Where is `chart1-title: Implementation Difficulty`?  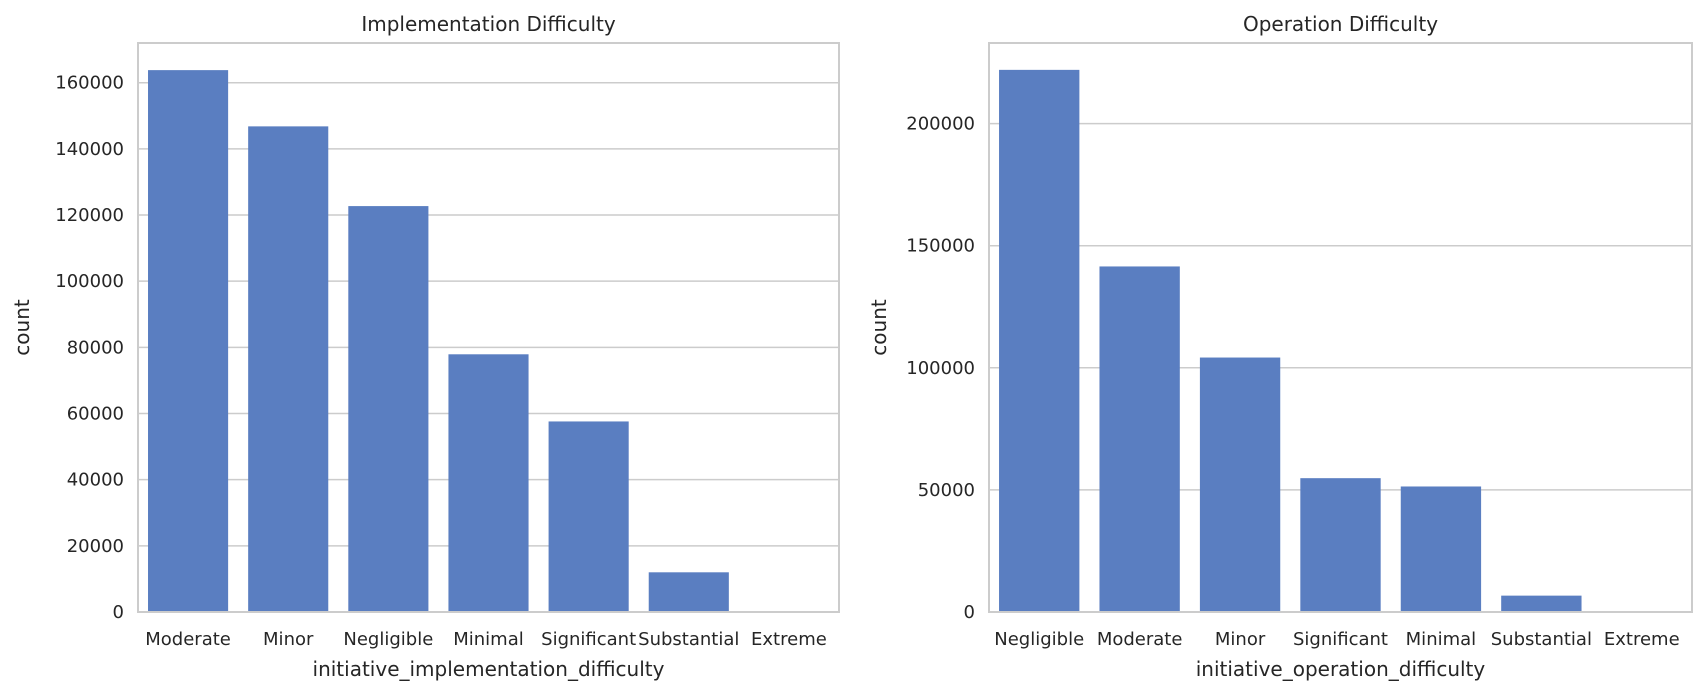
chart1-title: Implementation Difficulty is located at coordinates (488, 24).